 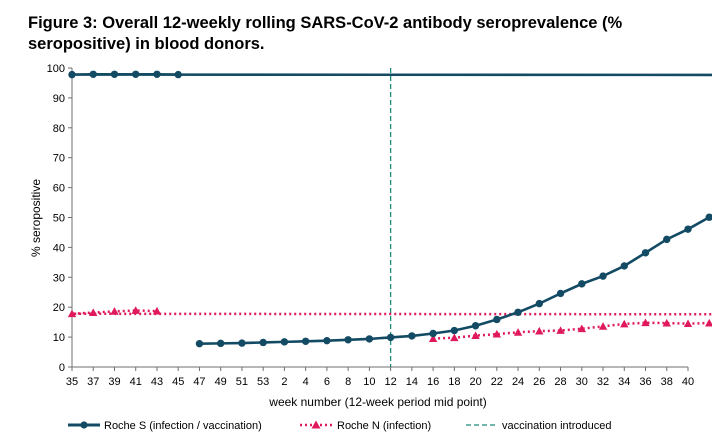 I want to click on series-line-roche-n, so click(x=391, y=324).